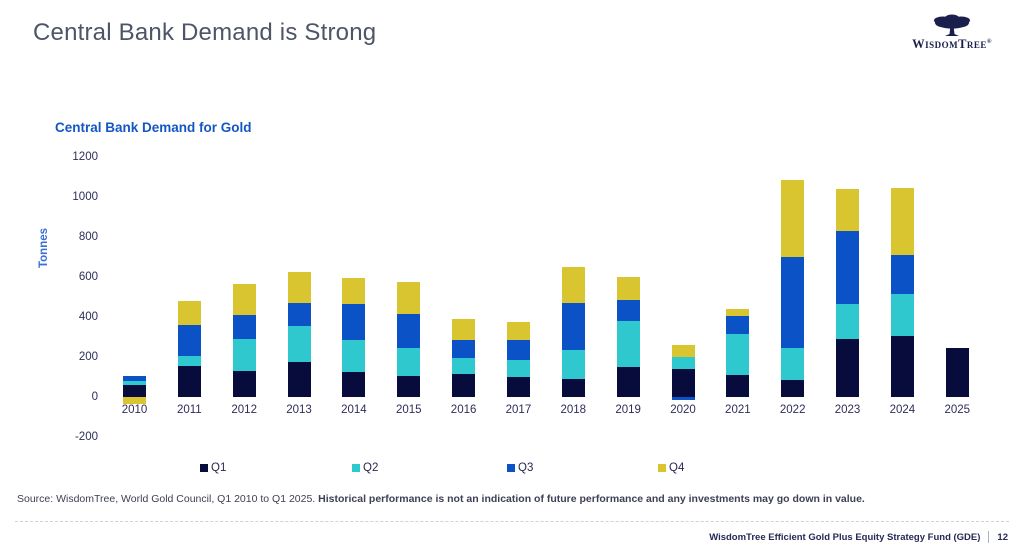 The width and height of the screenshot is (1024, 550). What do you see at coordinates (573, 365) in the screenshot?
I see `bar-segment-q2-2018` at bounding box center [573, 365].